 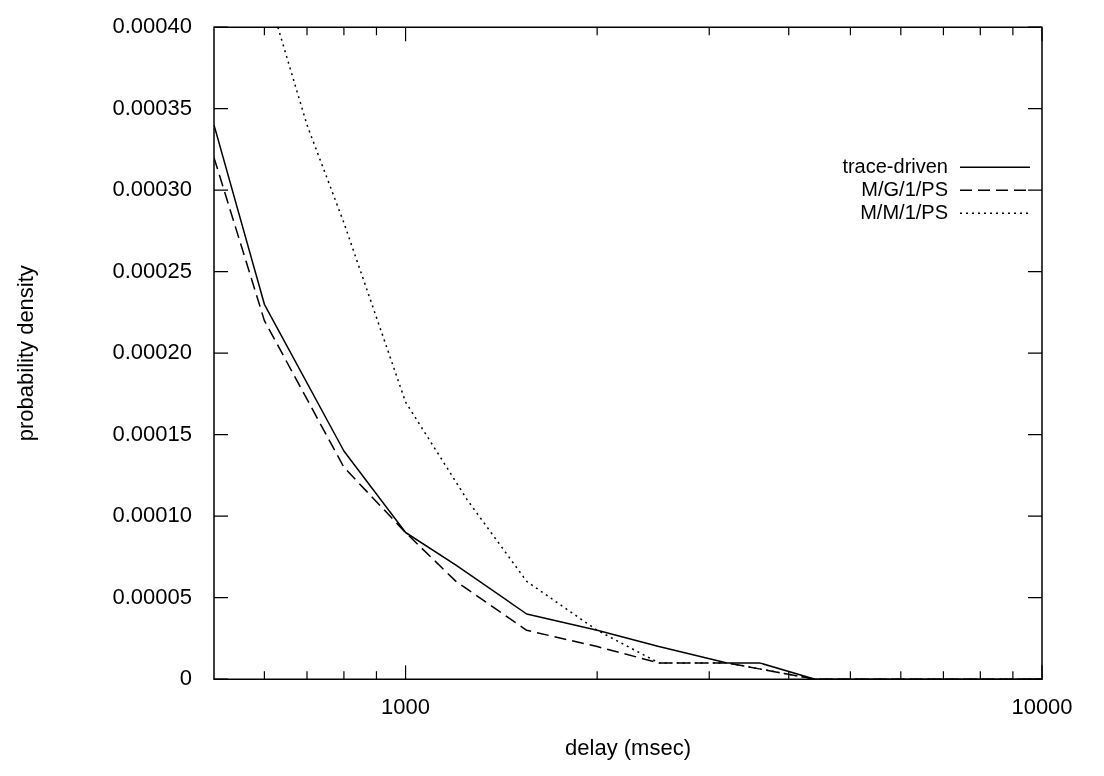 I want to click on x-tick-label: 10000, so click(x=1042, y=707).